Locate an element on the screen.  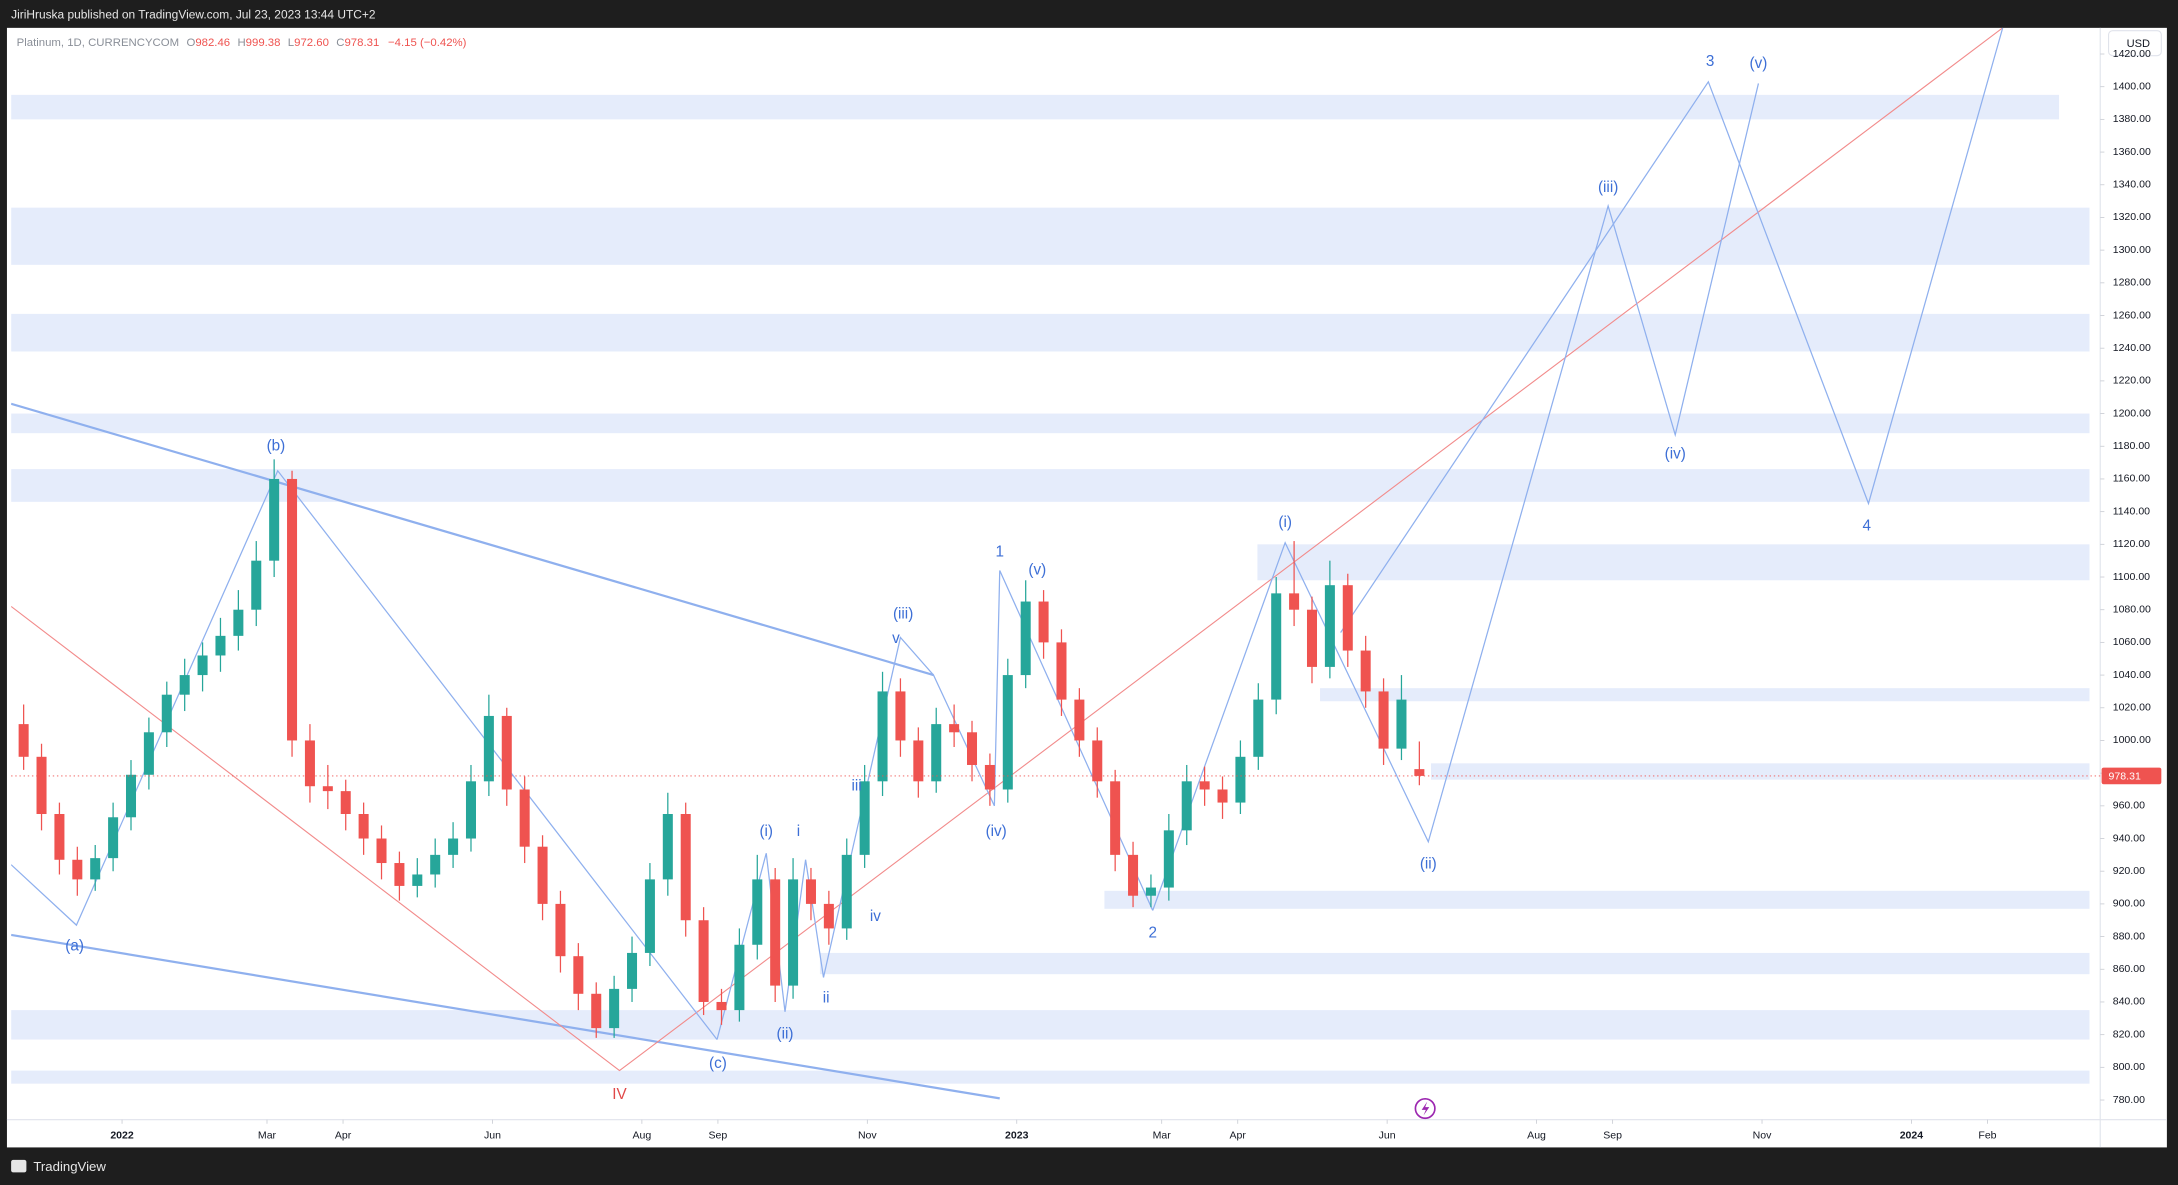
wave-label: 1 is located at coordinates (999, 552).